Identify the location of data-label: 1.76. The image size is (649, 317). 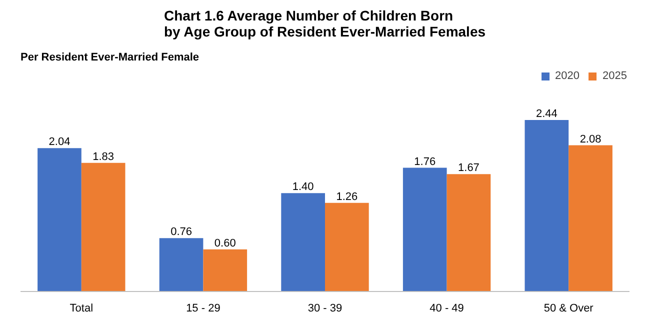
(425, 162).